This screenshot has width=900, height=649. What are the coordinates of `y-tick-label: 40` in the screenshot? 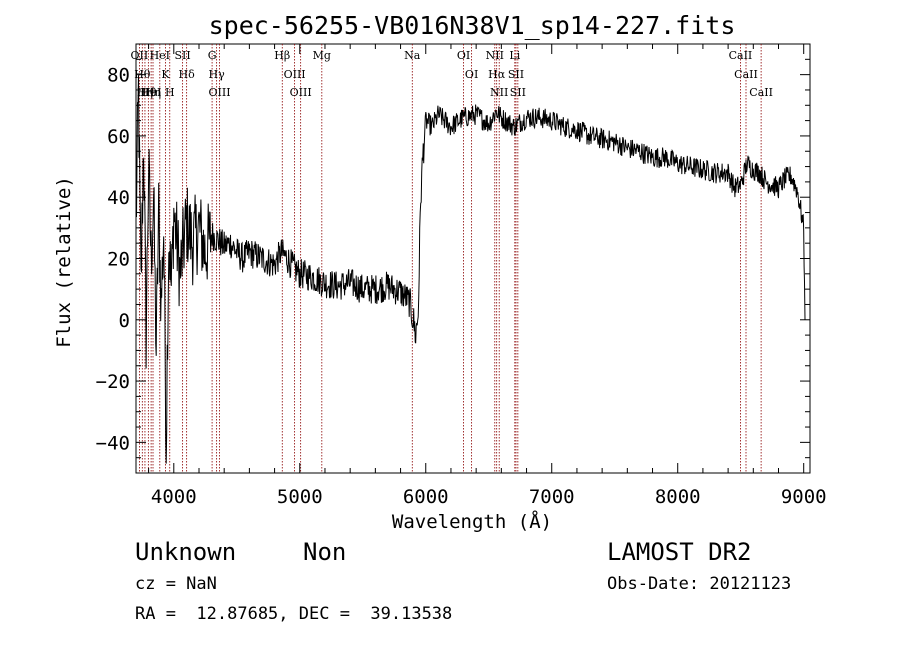 It's located at (118, 198).